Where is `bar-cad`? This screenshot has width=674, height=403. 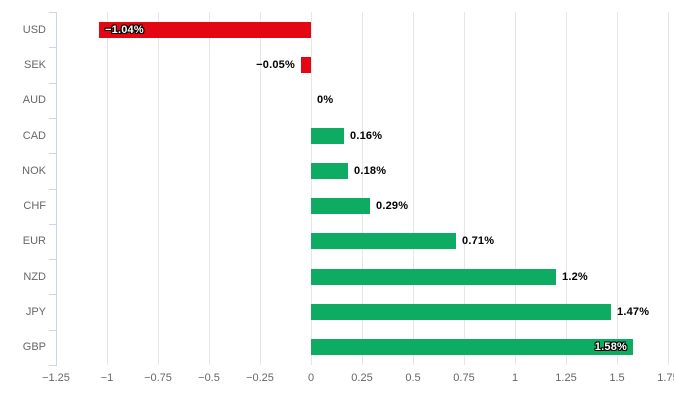 bar-cad is located at coordinates (327, 136).